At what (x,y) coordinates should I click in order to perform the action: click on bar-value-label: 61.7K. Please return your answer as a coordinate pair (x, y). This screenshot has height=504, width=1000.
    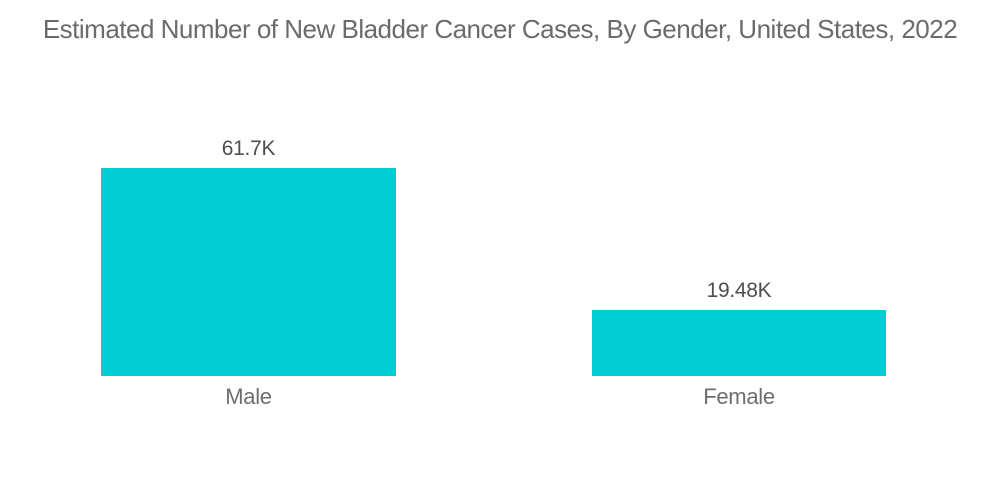
    Looking at the image, I should click on (248, 148).